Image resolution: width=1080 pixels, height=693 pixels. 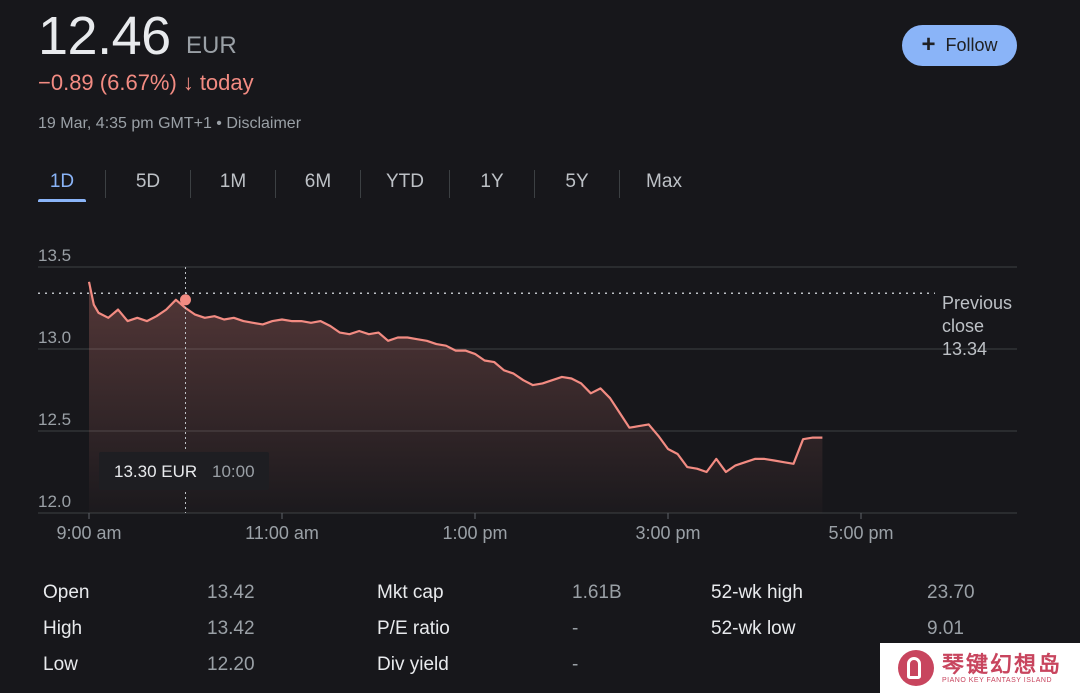 I want to click on stat-label-52wk-high: 52-wk high, so click(x=757, y=592).